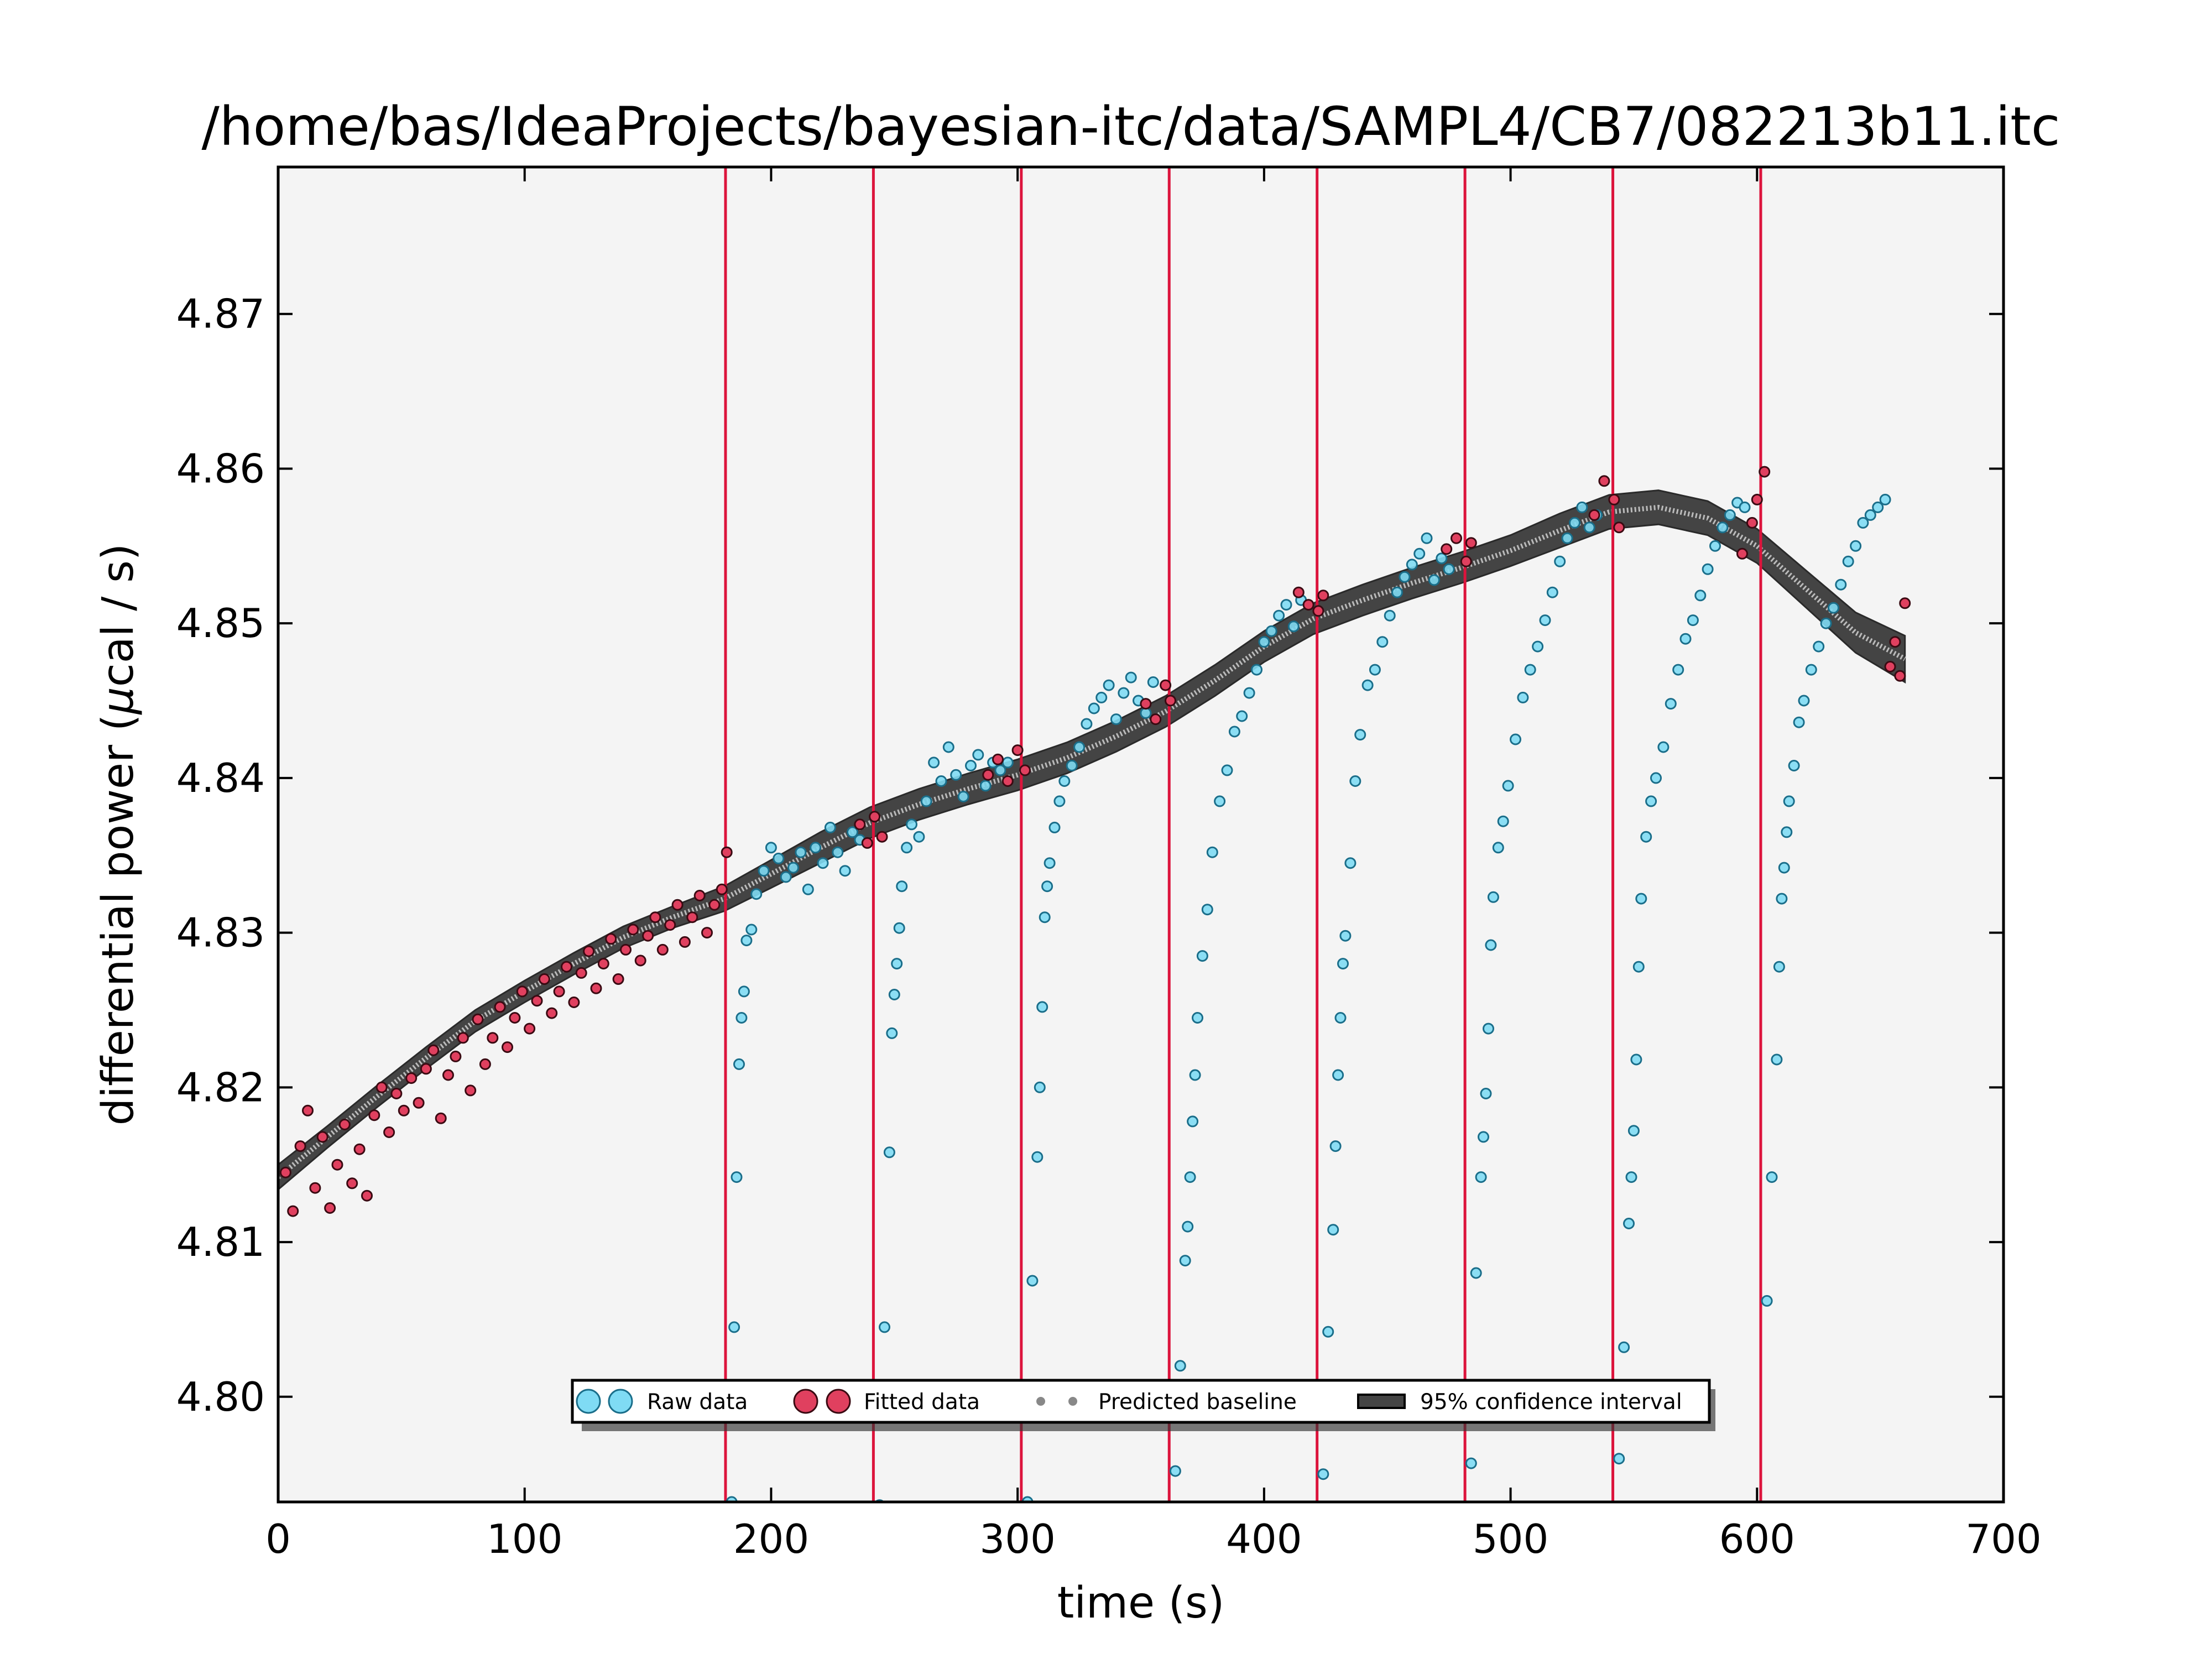 Image resolution: width=2212 pixels, height=1659 pixels. I want to click on legend-label-raw: Raw data, so click(698, 1403).